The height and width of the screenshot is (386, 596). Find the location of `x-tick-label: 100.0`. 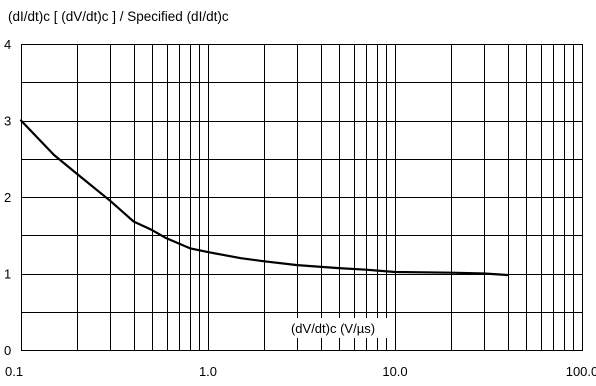

x-tick-label: 100.0 is located at coordinates (581, 371).